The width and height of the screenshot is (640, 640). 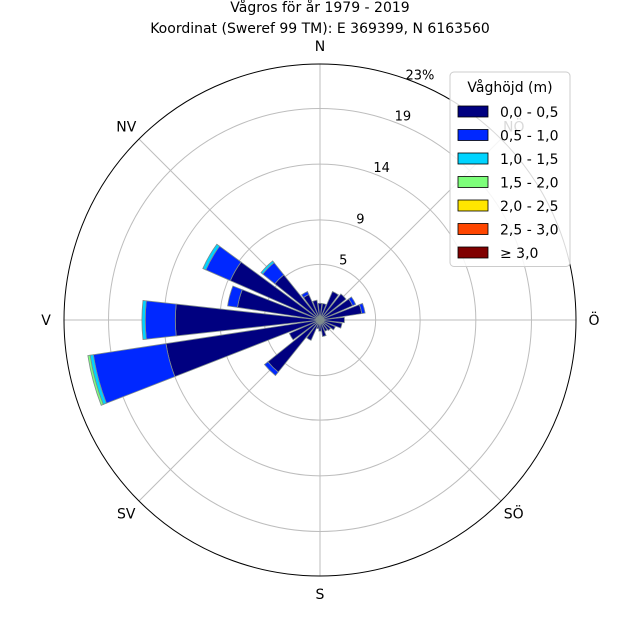 I want to click on radial-tick-label: 5, so click(x=343, y=261).